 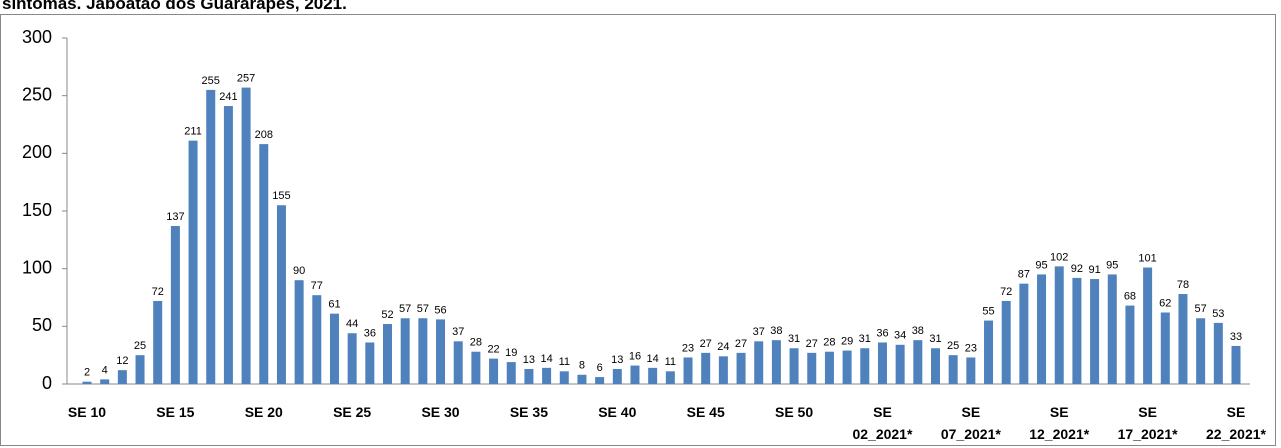 I want to click on data-label: 44, so click(x=352, y=324).